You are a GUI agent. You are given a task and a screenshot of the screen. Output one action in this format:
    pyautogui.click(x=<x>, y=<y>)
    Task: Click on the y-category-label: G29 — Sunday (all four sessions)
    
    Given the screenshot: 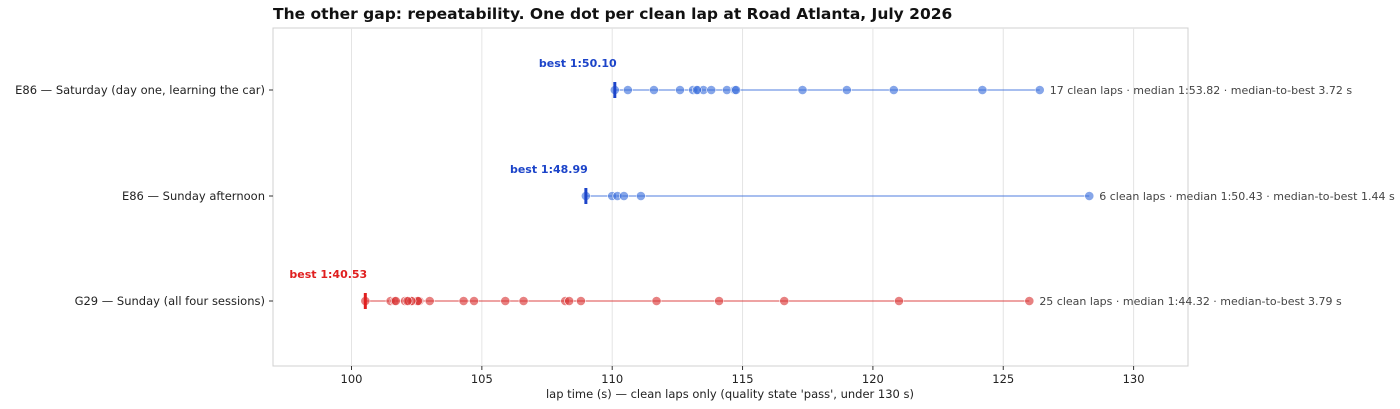 What is the action you would take?
    pyautogui.click(x=170, y=301)
    